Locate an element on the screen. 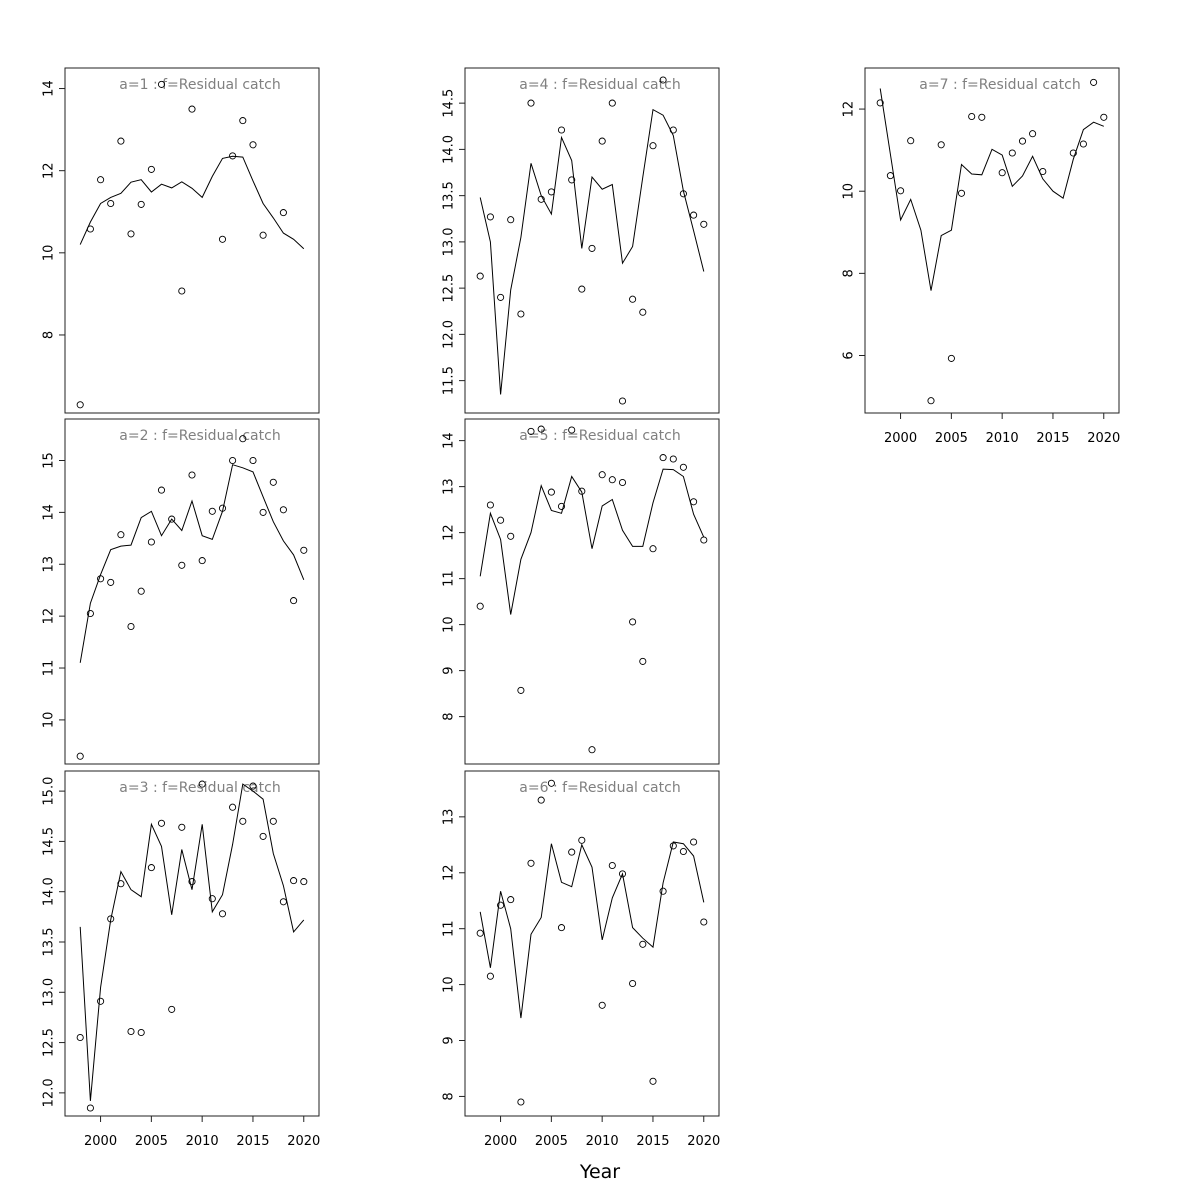 The image size is (1200, 1200). y-tick-label: 14.0 is located at coordinates (49, 891).